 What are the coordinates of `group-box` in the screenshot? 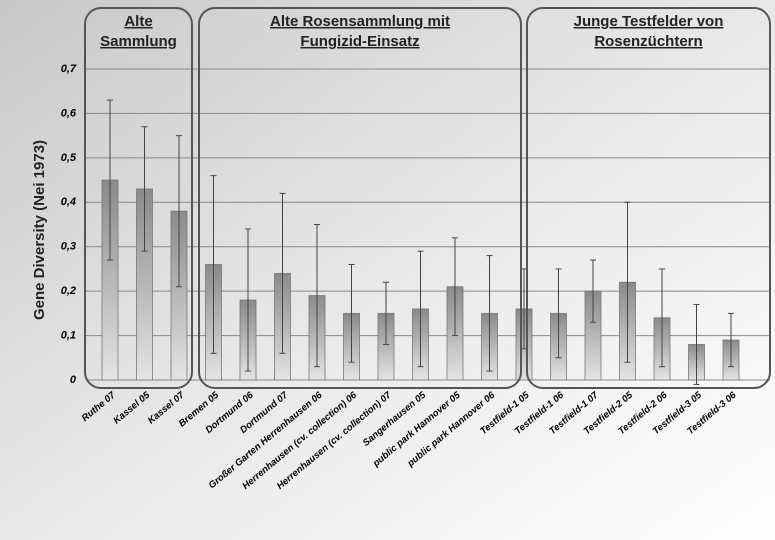 It's located at (138, 198).